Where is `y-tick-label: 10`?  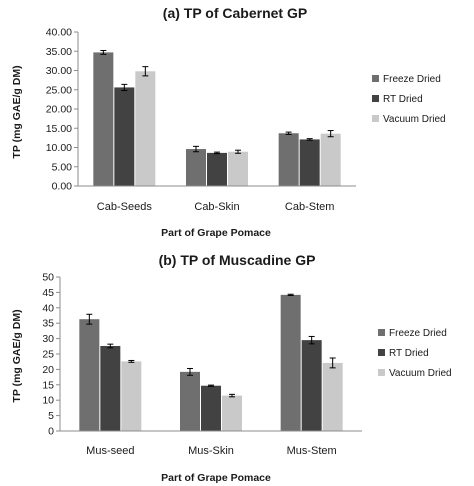 y-tick-label: 10 is located at coordinates (48, 401).